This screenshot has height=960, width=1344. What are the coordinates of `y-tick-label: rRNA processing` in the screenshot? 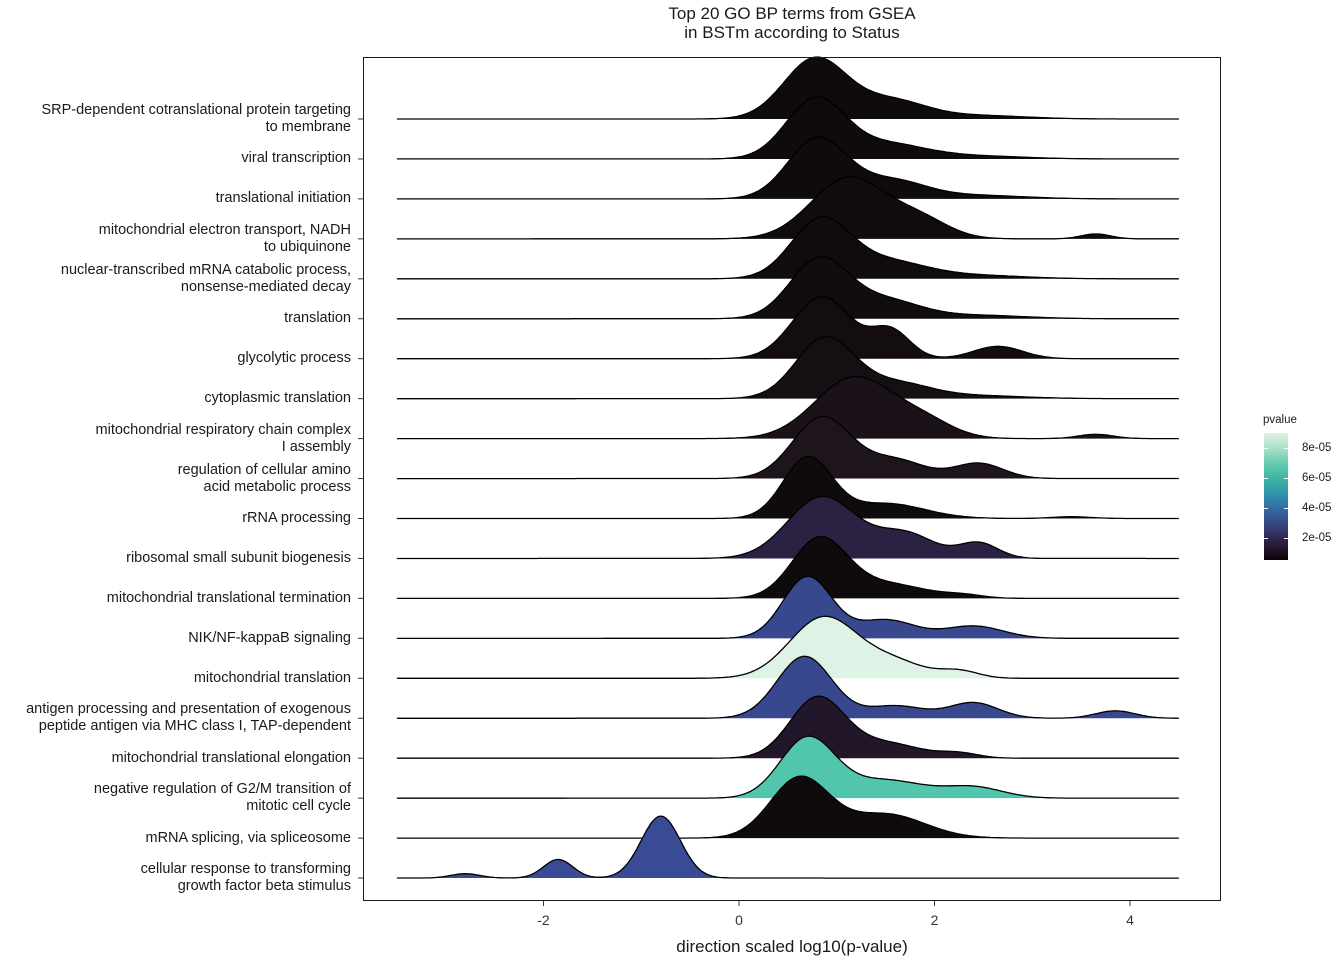 It's located at (296, 518).